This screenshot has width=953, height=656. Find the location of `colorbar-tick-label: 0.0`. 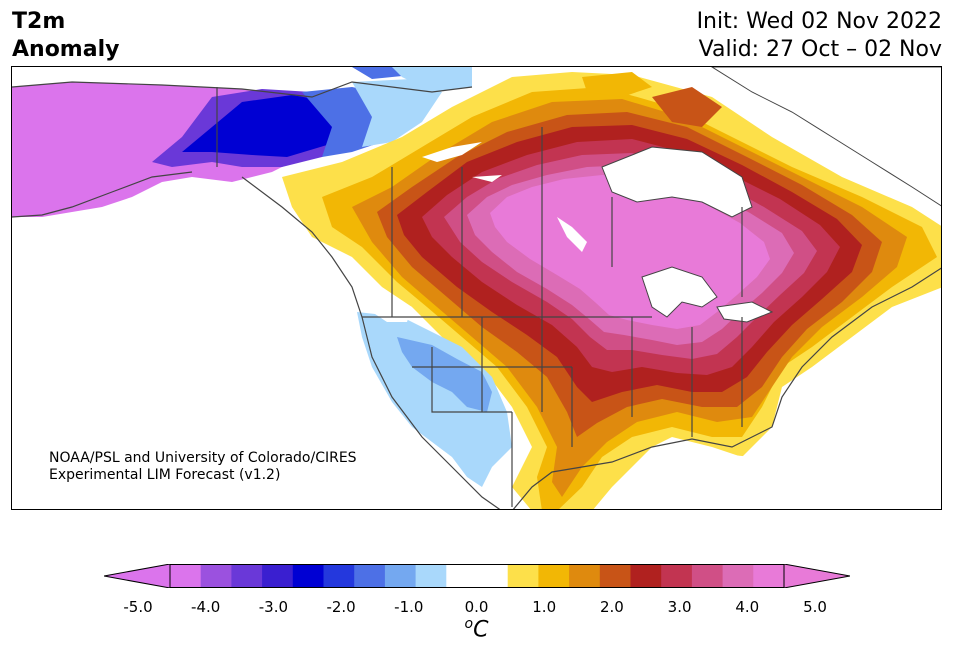

colorbar-tick-label: 0.0 is located at coordinates (476, 607).